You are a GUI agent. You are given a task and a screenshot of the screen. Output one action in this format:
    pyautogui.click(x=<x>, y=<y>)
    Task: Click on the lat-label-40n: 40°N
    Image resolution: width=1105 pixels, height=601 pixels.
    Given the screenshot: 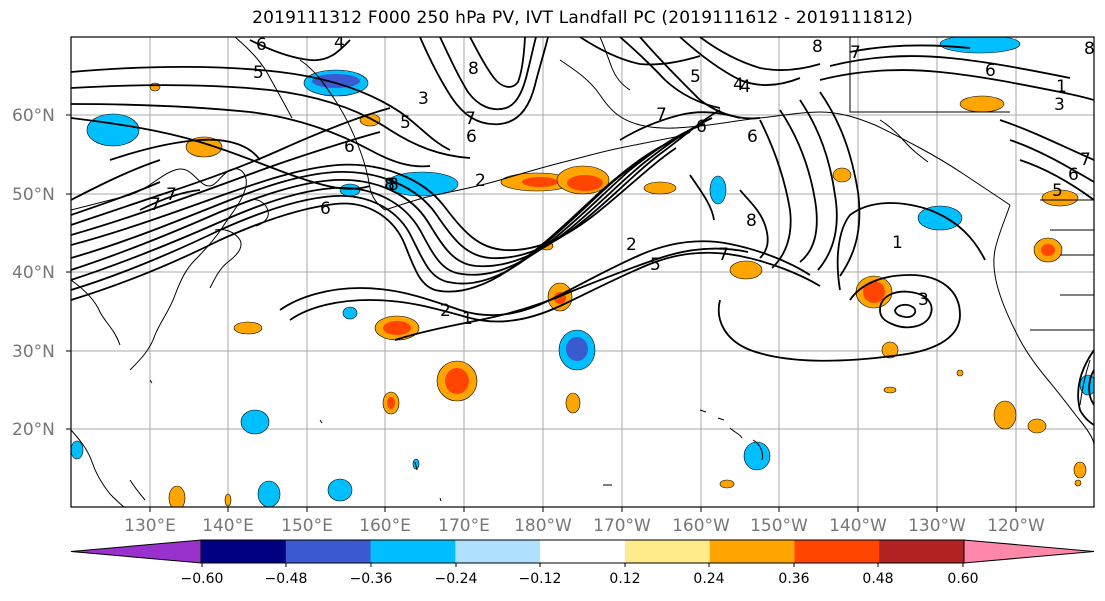 What is the action you would take?
    pyautogui.click(x=33, y=273)
    